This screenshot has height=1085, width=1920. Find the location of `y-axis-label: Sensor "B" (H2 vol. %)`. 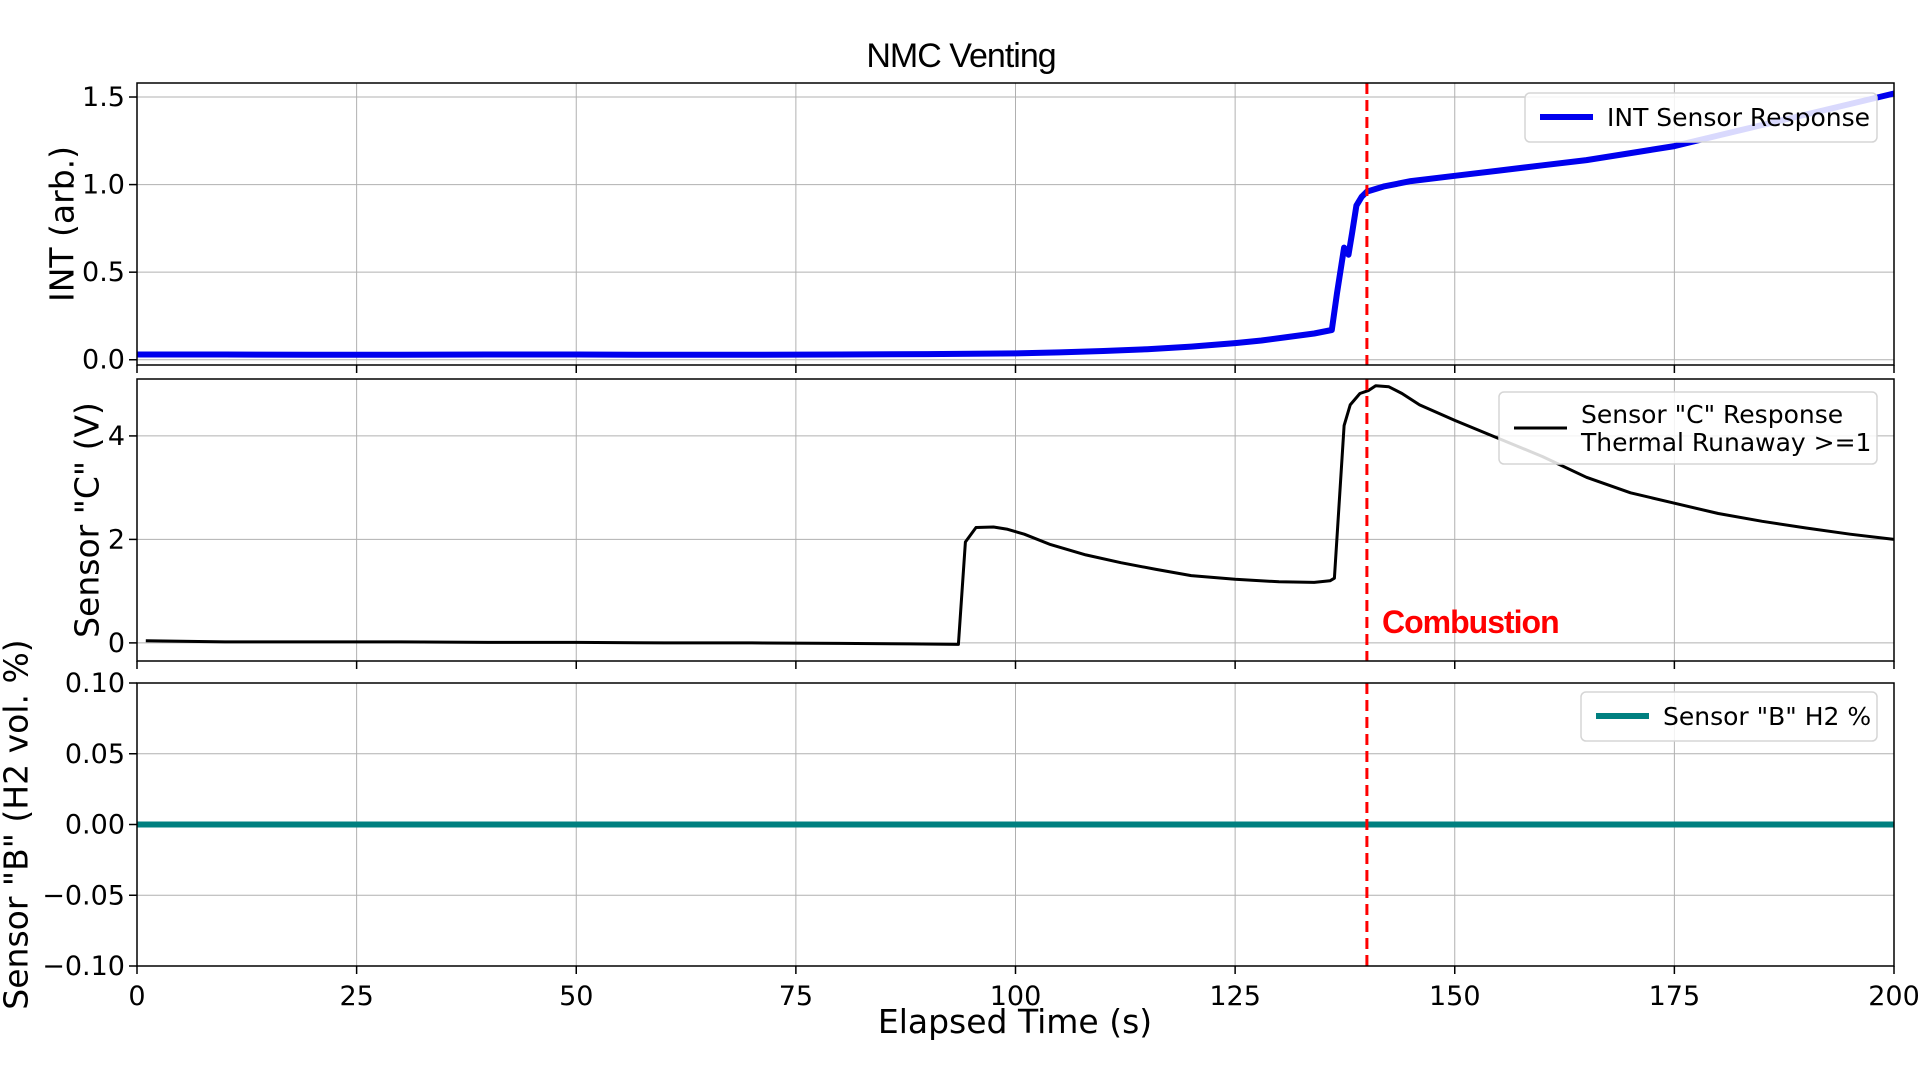

y-axis-label: Sensor "B" (H2 vol. %) is located at coordinates (18, 824).